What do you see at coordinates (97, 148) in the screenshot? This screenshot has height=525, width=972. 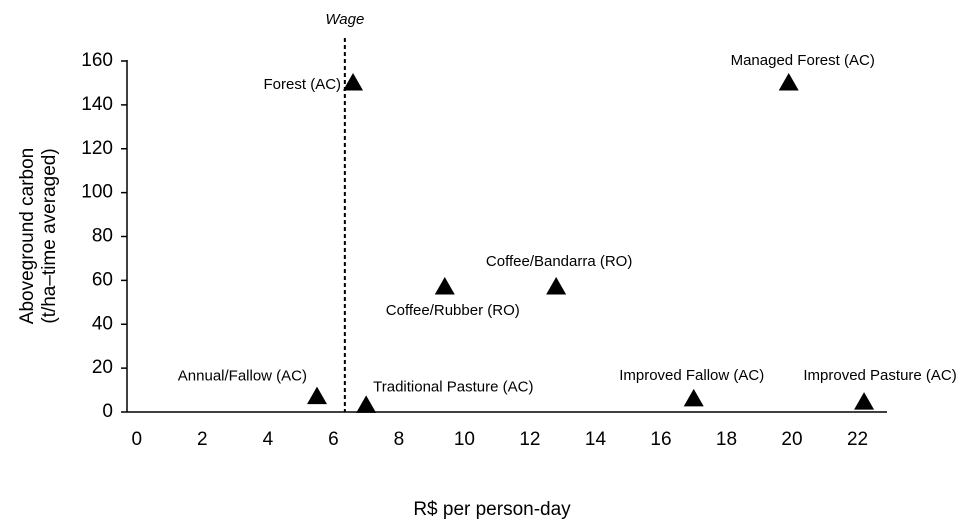 I see `y-tick-label: 120` at bounding box center [97, 148].